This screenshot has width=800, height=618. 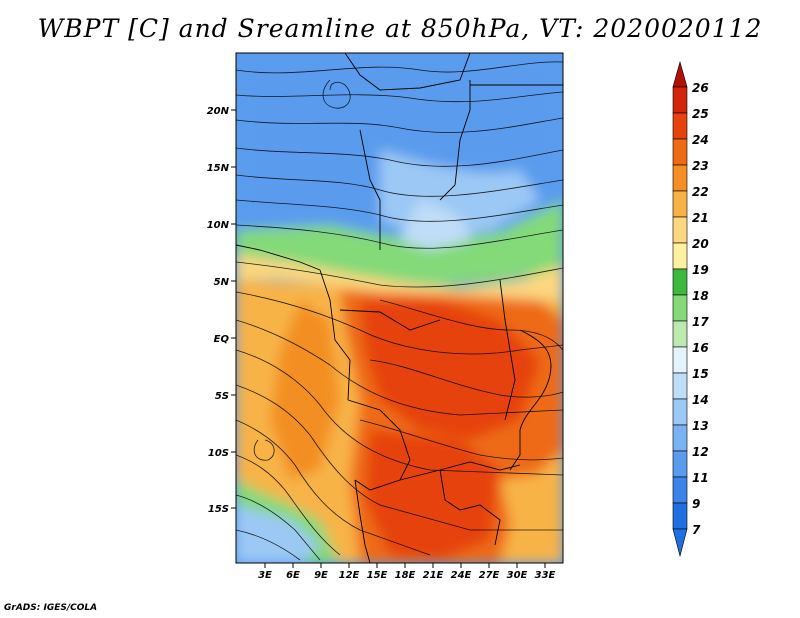 What do you see at coordinates (349, 575) in the screenshot?
I see `lon-tick-label: 12E` at bounding box center [349, 575].